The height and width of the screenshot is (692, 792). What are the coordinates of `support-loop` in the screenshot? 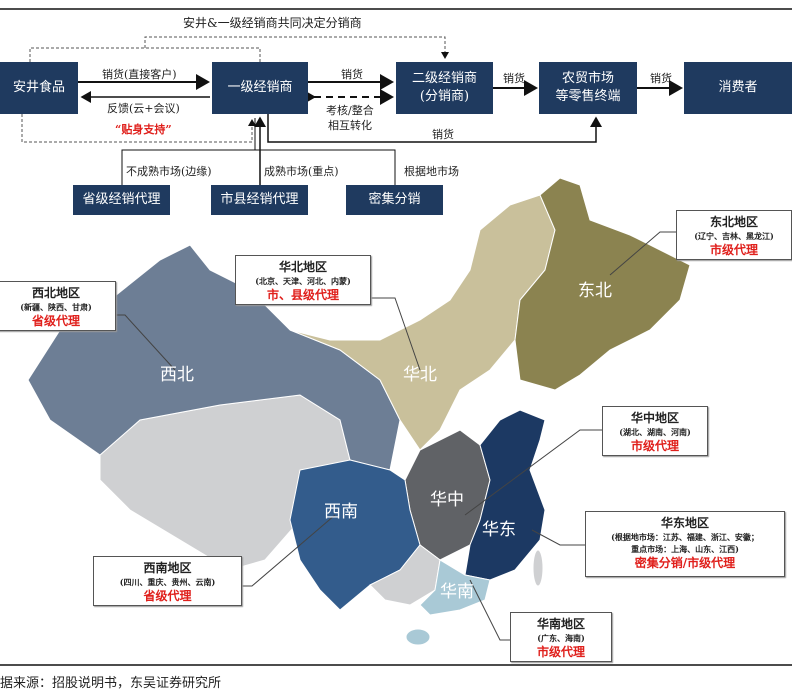 It's located at (138, 128).